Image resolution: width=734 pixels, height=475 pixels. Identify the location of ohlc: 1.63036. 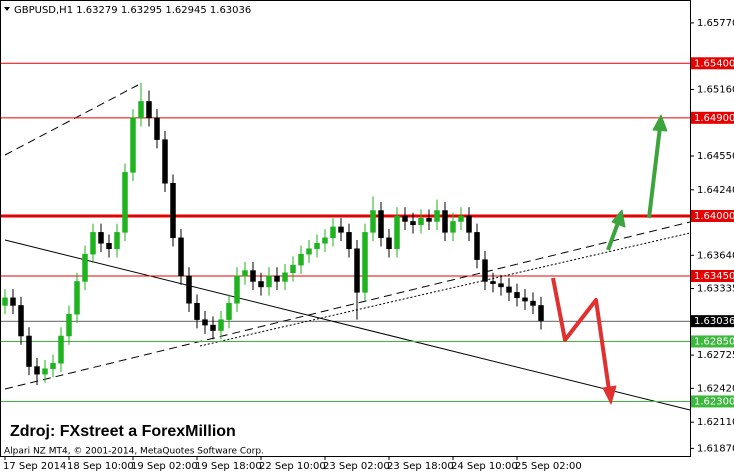
(230, 10).